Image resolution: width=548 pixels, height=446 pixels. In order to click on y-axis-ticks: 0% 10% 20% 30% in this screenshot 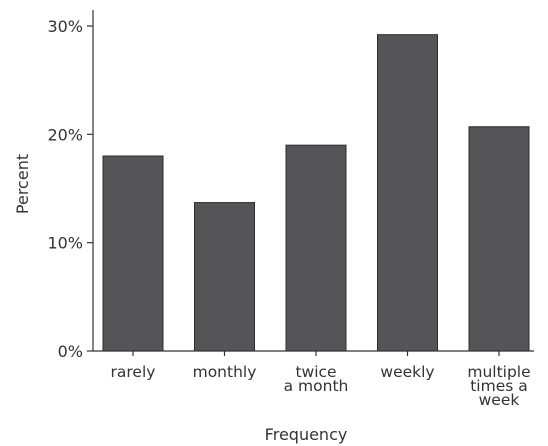, I will do `click(70, 189)`.